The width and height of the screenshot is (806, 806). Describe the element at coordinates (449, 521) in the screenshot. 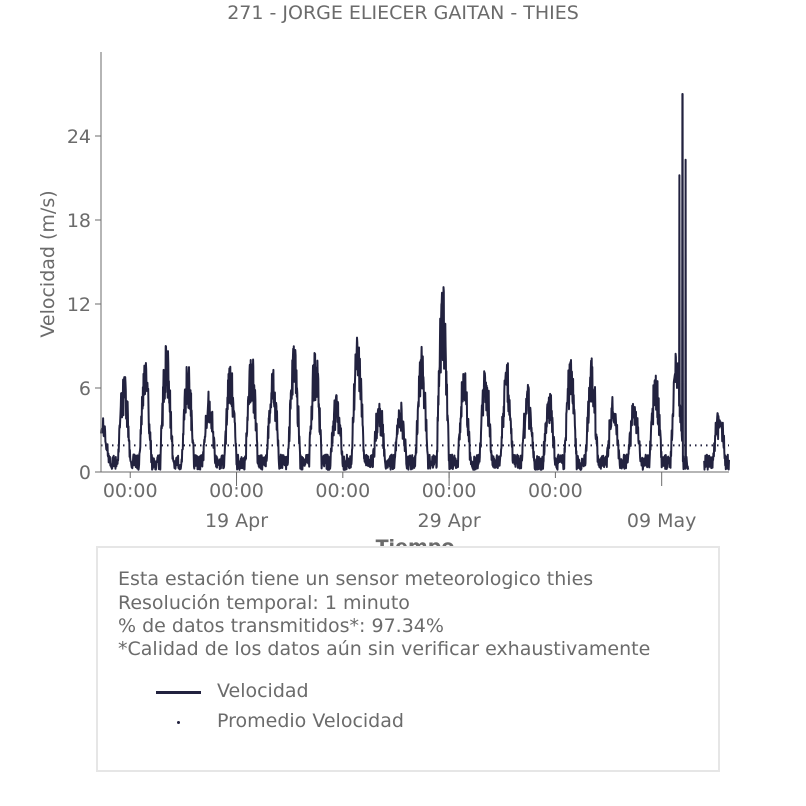

I see `x-tick-label-date: 29 Apr` at that location.